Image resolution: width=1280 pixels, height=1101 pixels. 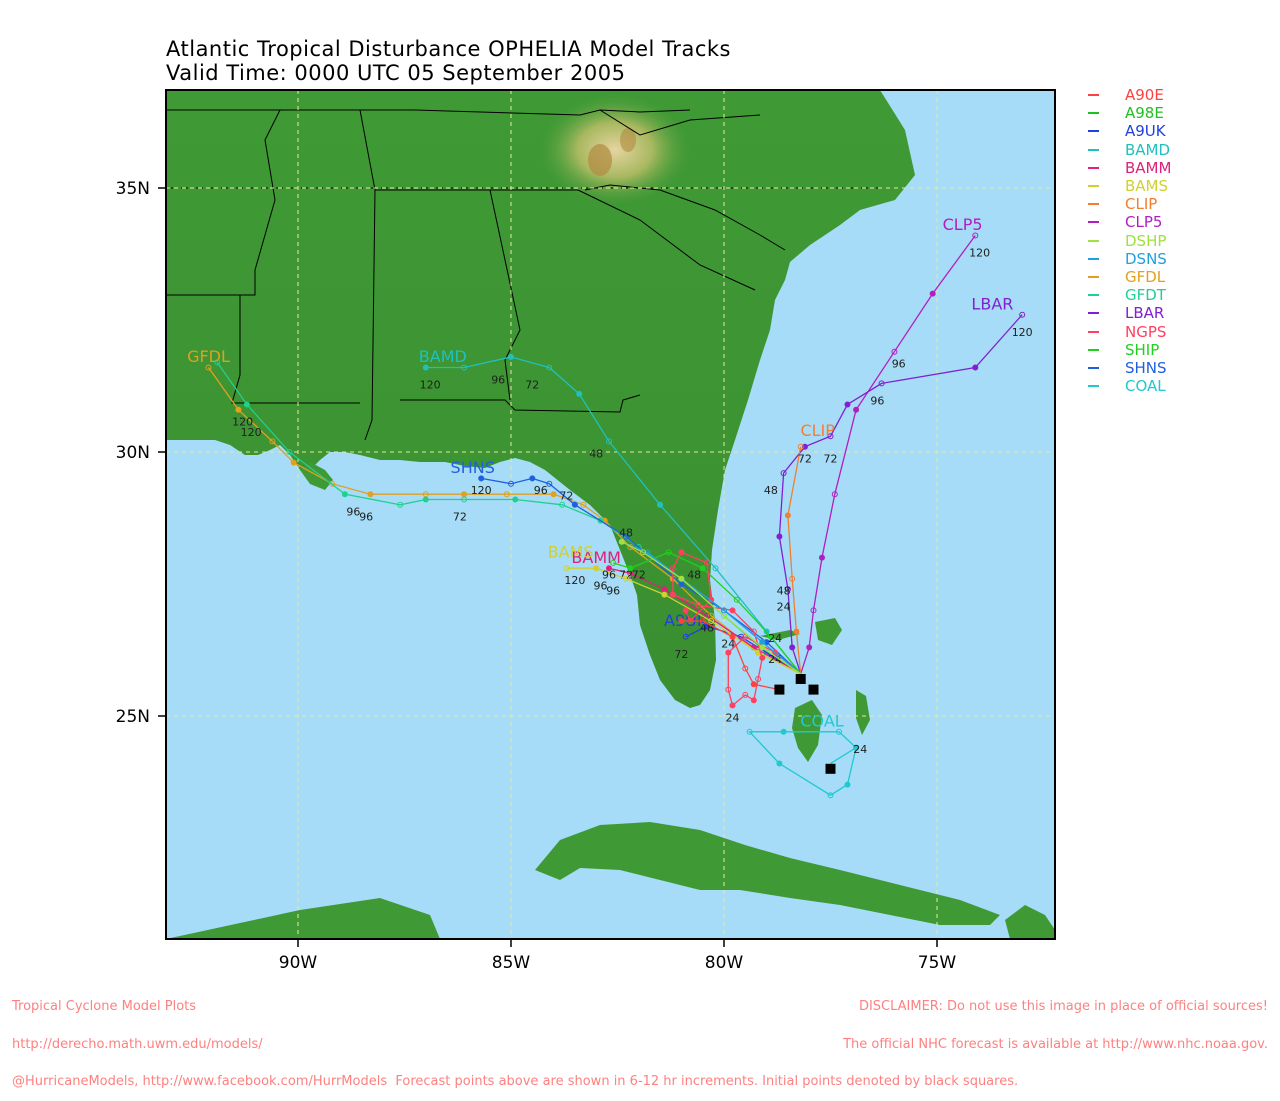 What do you see at coordinates (767, 873) in the screenshot?
I see `land-cuba` at bounding box center [767, 873].